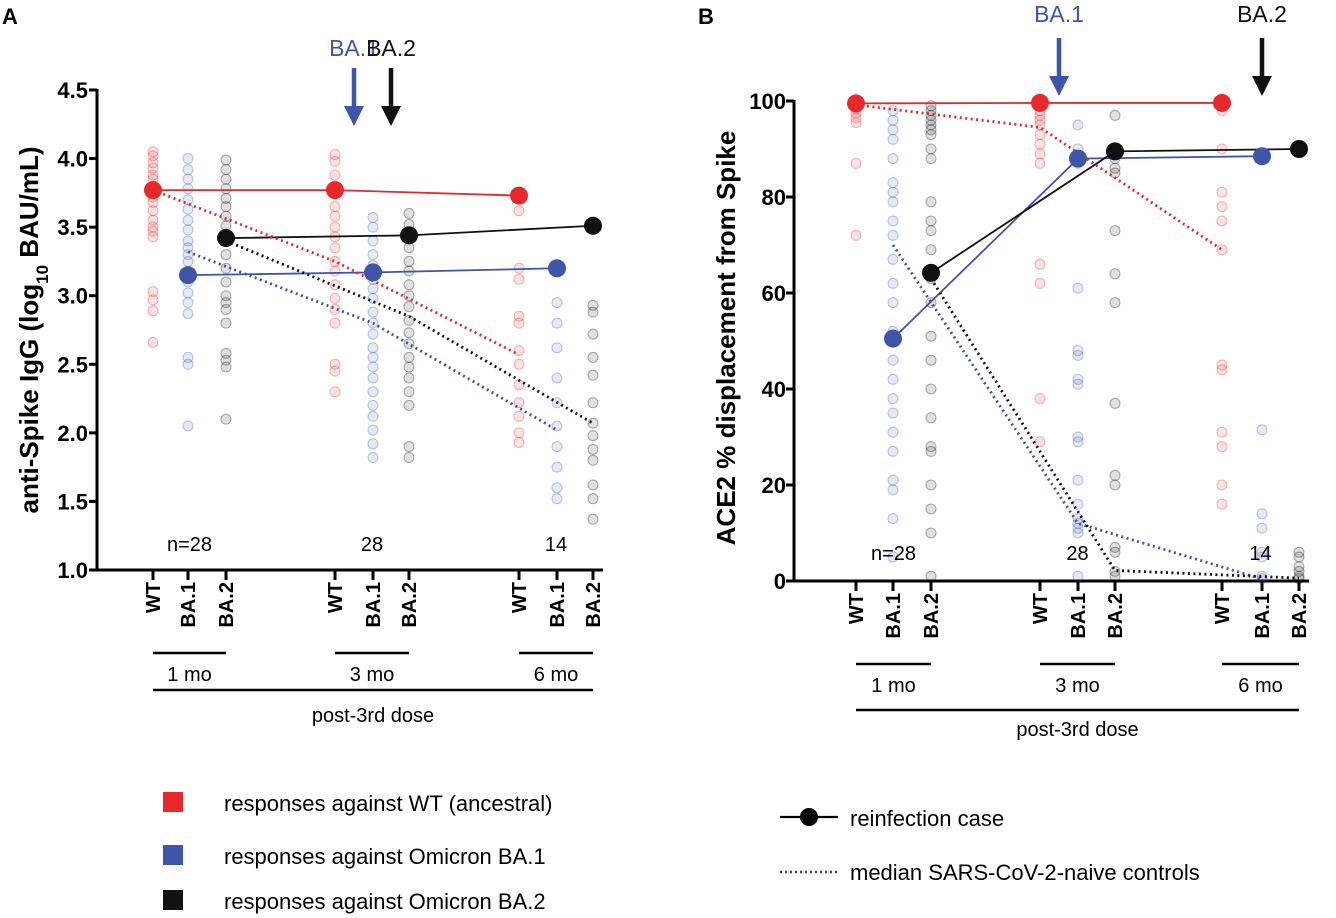  I want to click on panel-b-y-tick-label: 0, so click(780, 581).